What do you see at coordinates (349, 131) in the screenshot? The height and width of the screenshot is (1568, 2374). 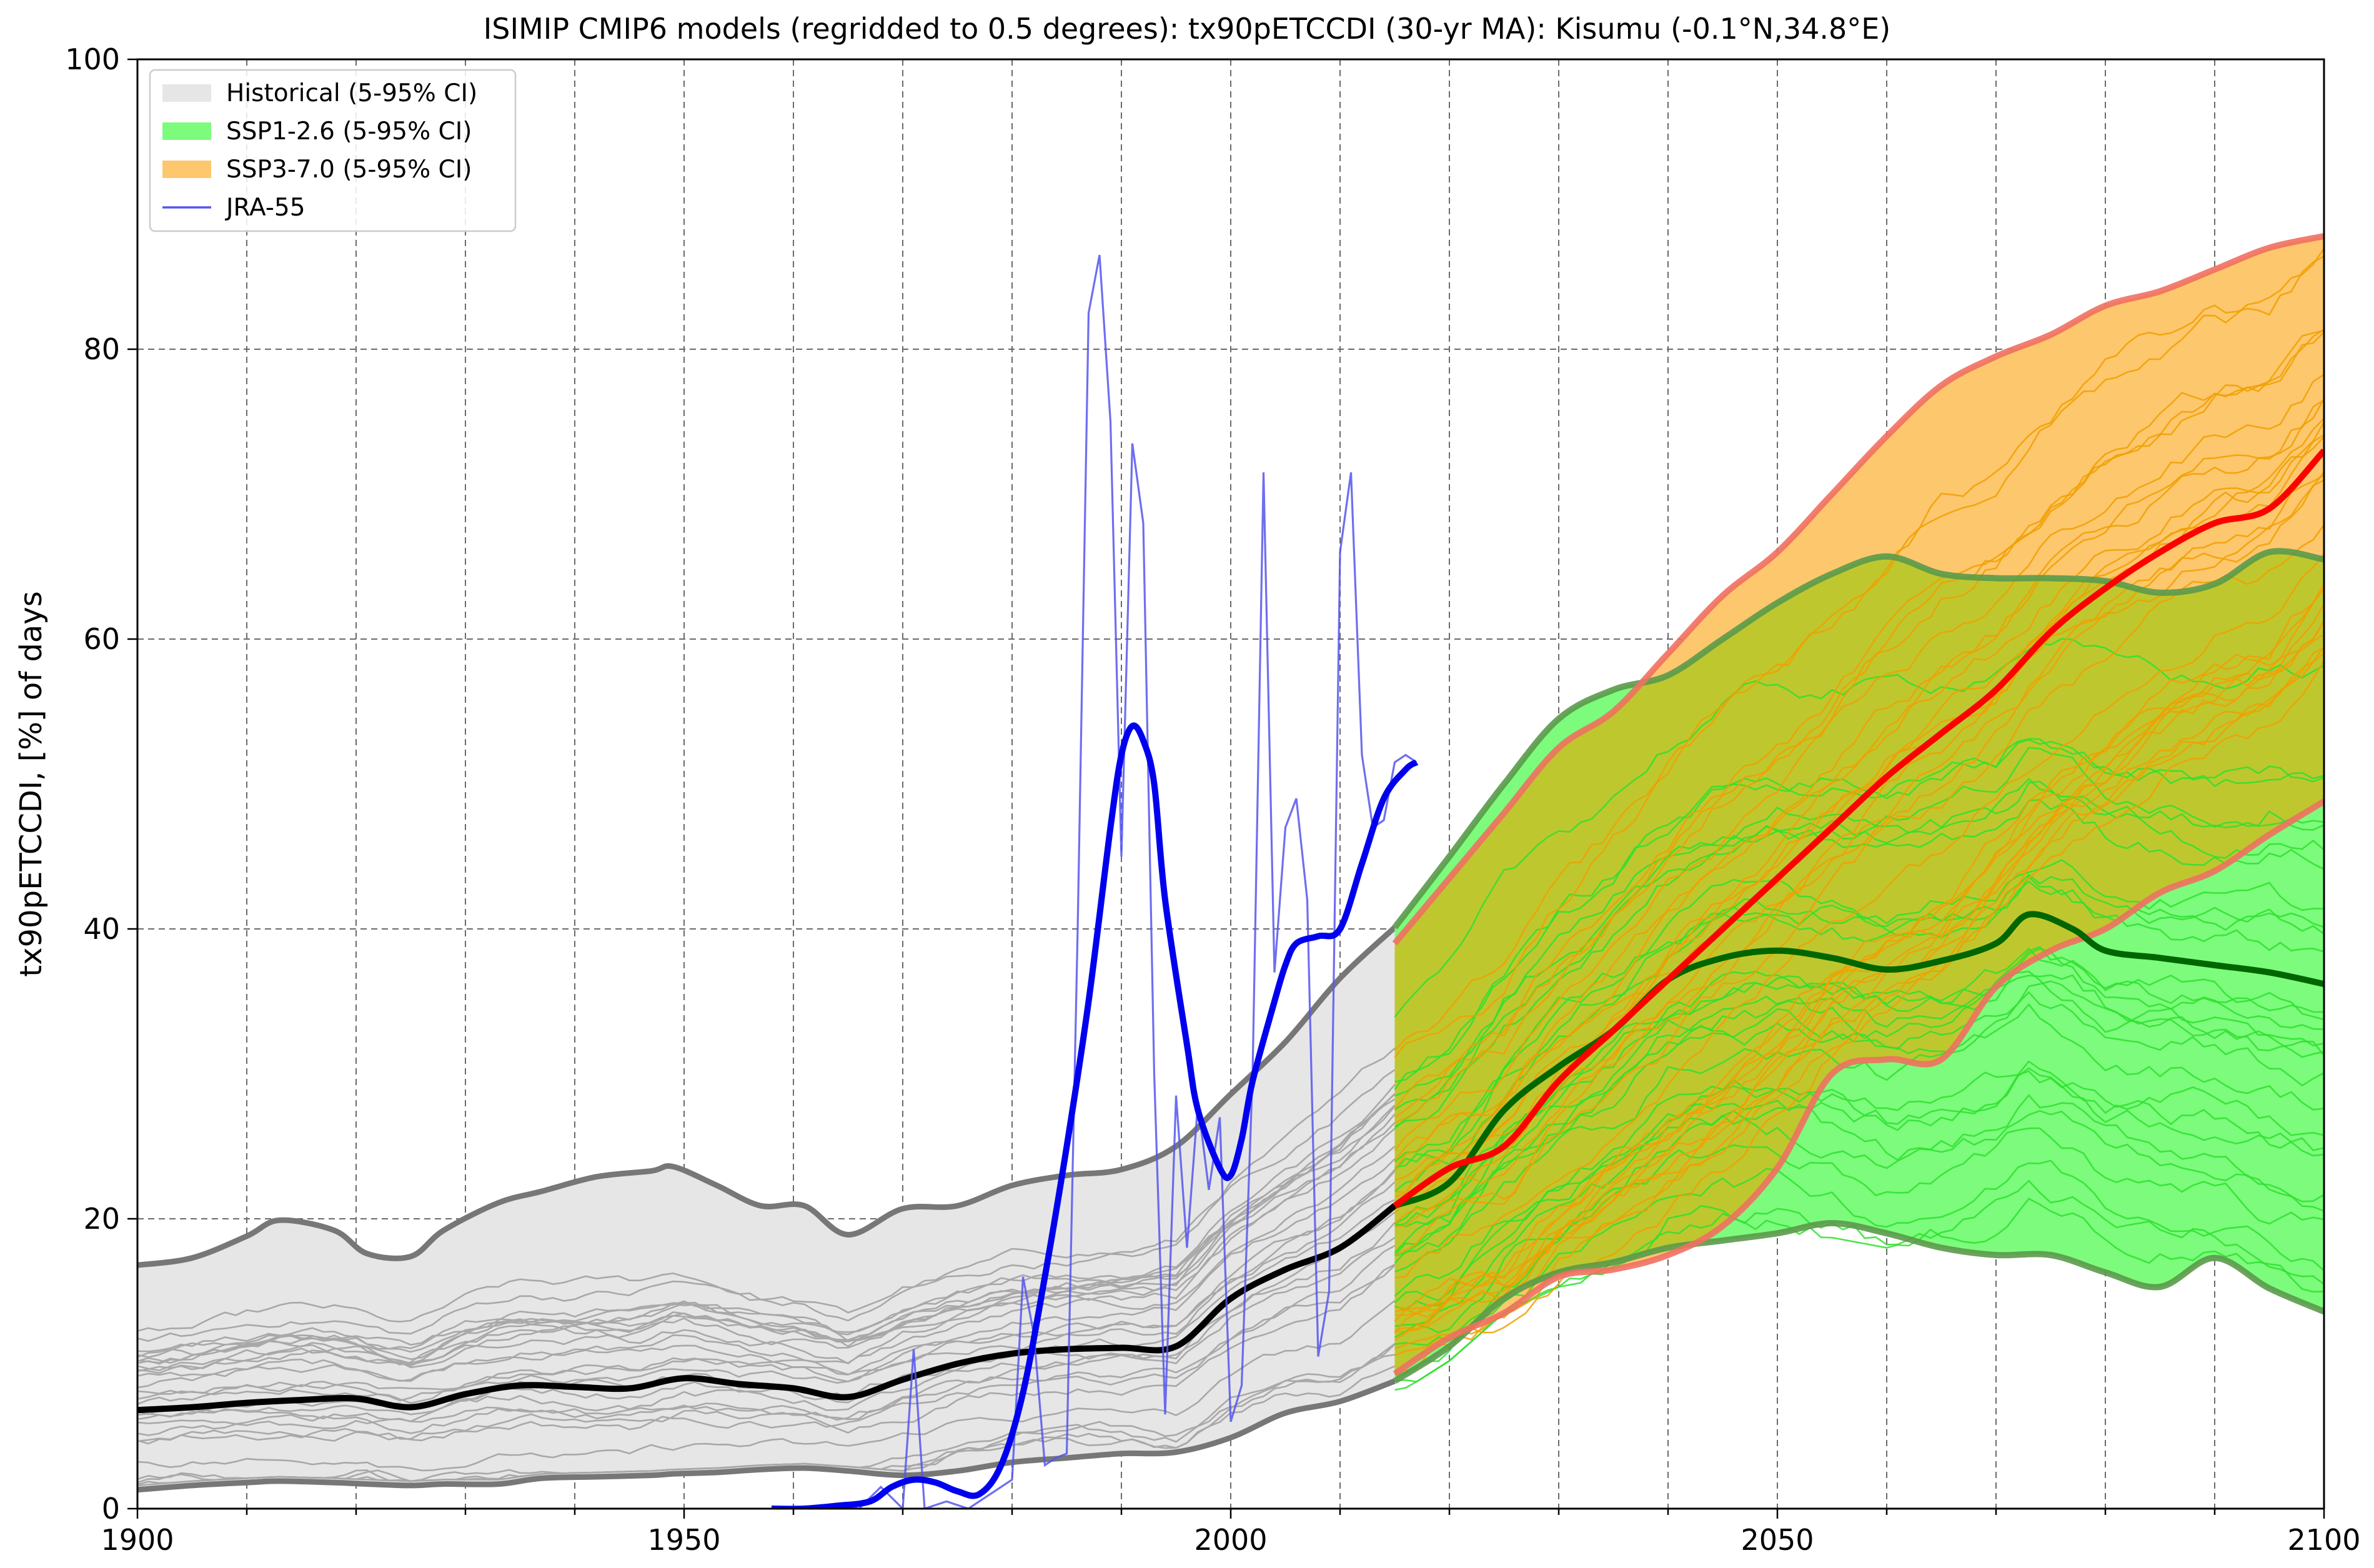 I see `legend-label: SSP1-2.6 (5-95% CI)` at bounding box center [349, 131].